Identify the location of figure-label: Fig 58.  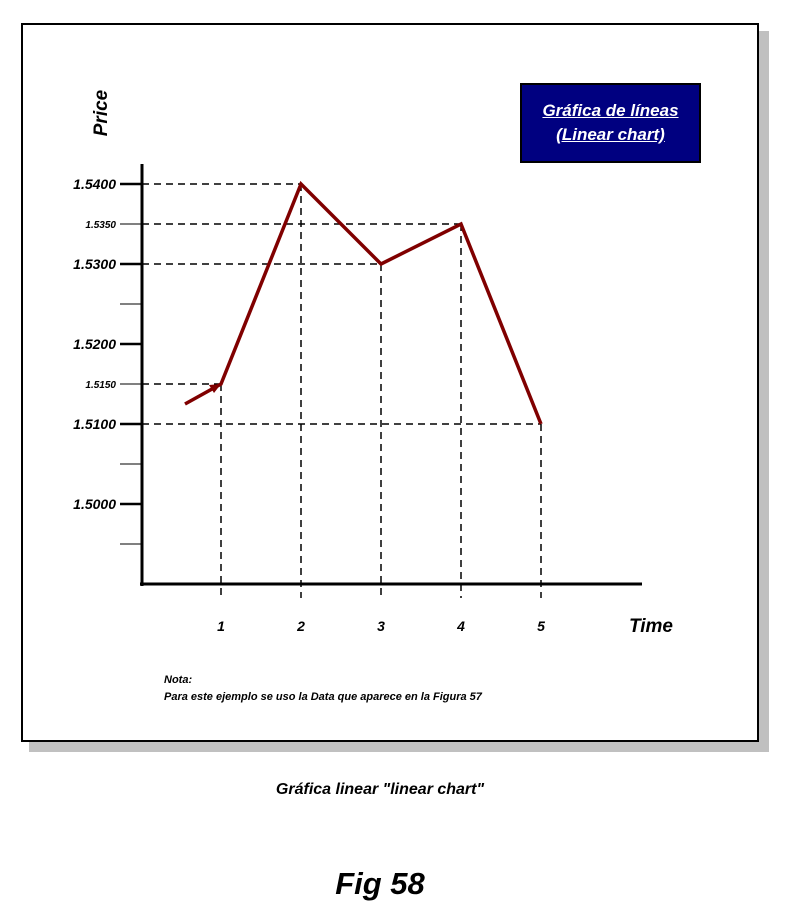
(380, 883).